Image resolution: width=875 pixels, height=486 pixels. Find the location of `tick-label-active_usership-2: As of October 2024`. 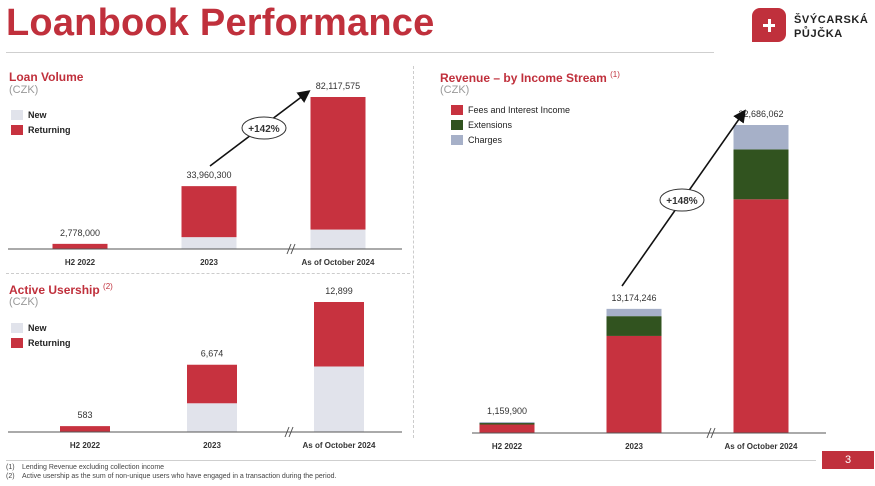

tick-label-active_usership-2: As of October 2024 is located at coordinates (339, 445).